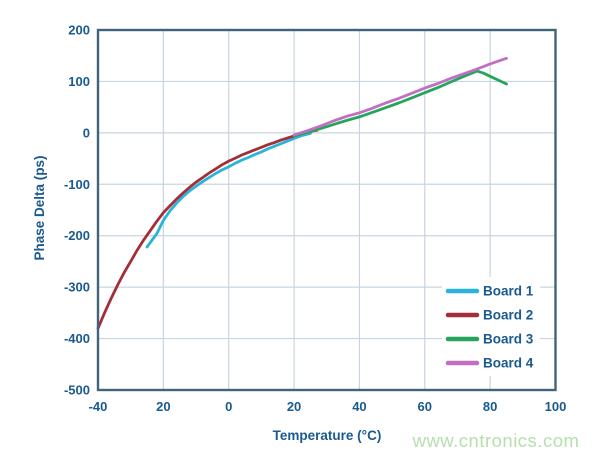  I want to click on x-tick-label: 60, so click(425, 406).